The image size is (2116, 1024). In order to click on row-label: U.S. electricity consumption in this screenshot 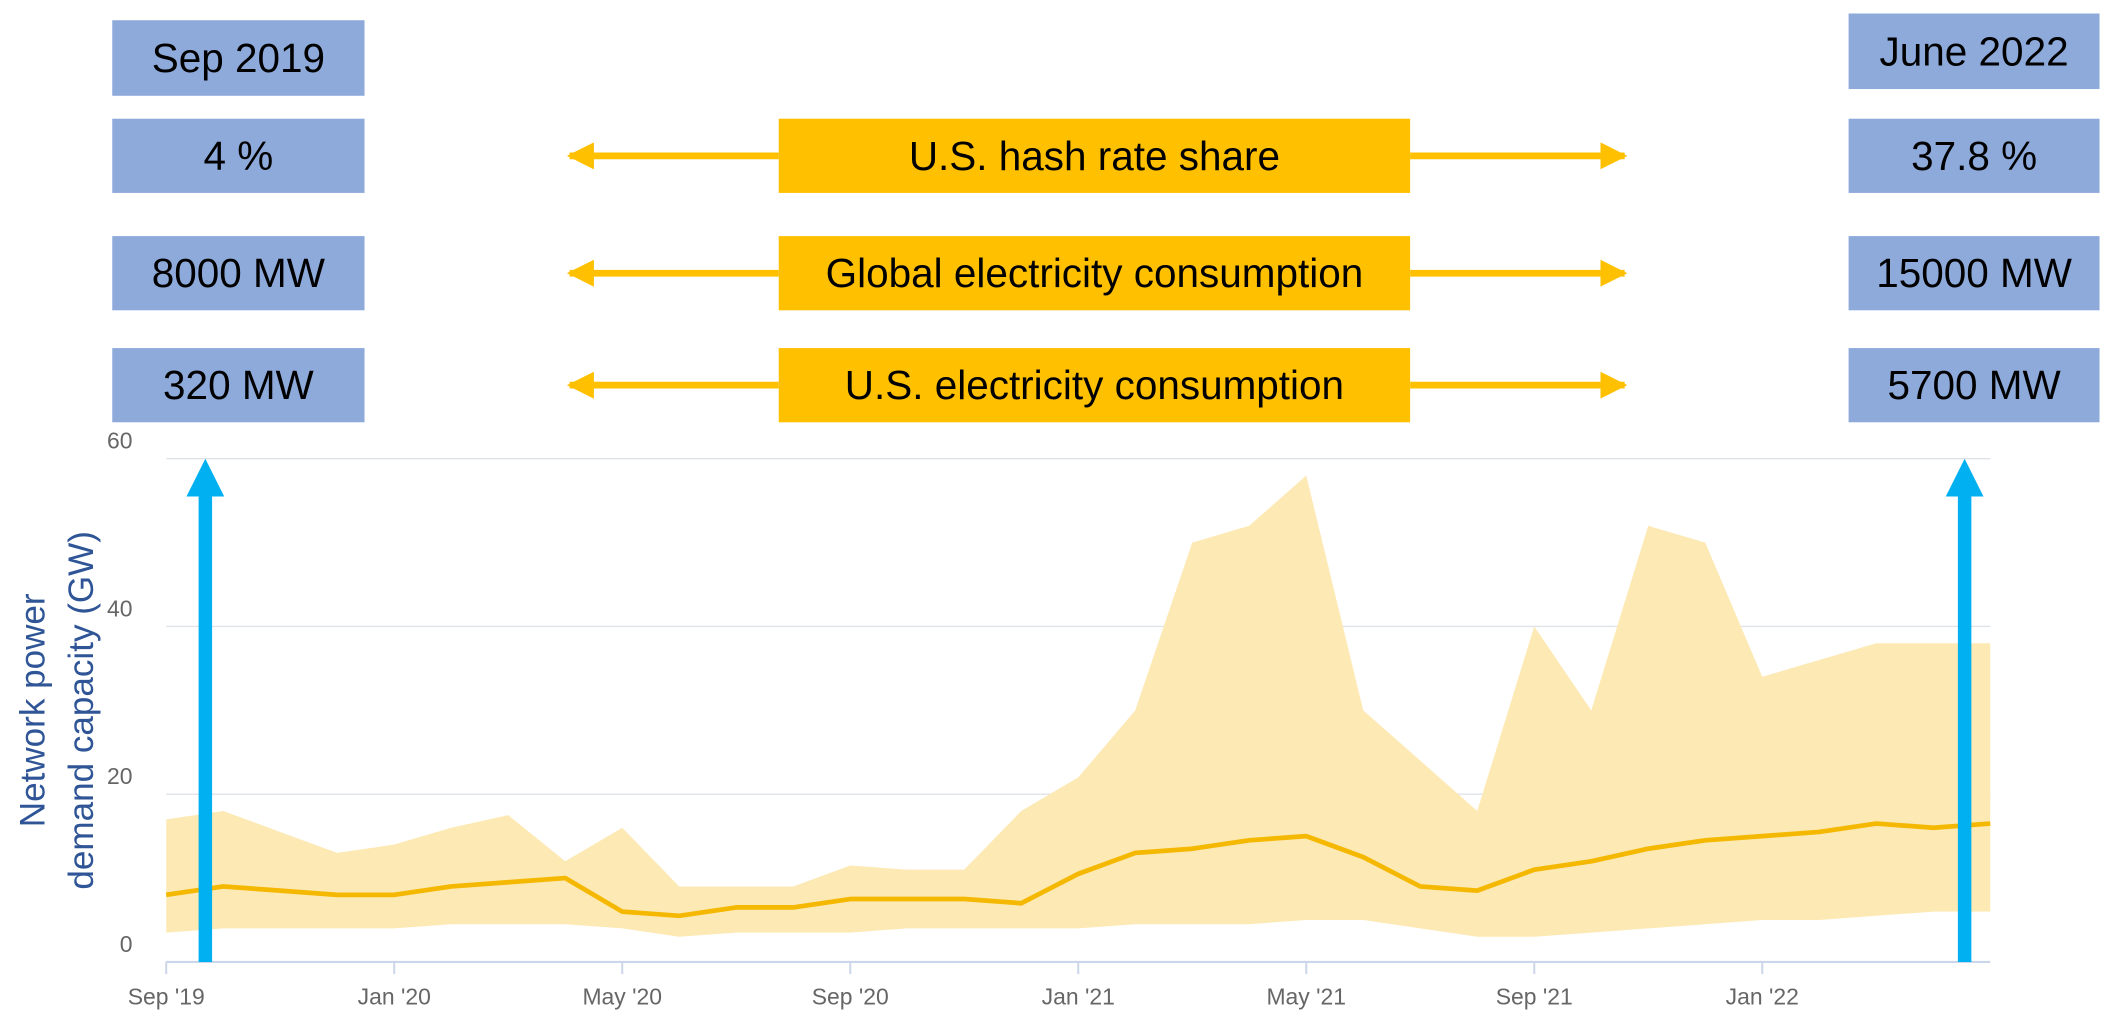, I will do `click(1094, 385)`.